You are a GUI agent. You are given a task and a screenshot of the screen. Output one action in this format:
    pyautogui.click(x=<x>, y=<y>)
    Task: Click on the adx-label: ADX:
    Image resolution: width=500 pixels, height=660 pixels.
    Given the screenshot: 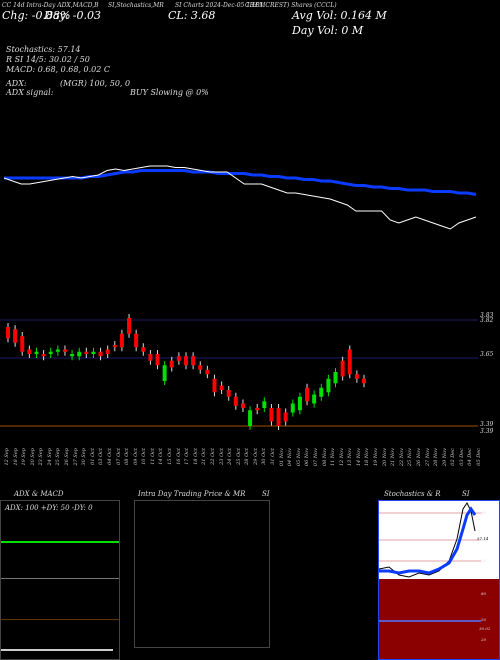 What is the action you would take?
    pyautogui.click(x=16, y=83)
    